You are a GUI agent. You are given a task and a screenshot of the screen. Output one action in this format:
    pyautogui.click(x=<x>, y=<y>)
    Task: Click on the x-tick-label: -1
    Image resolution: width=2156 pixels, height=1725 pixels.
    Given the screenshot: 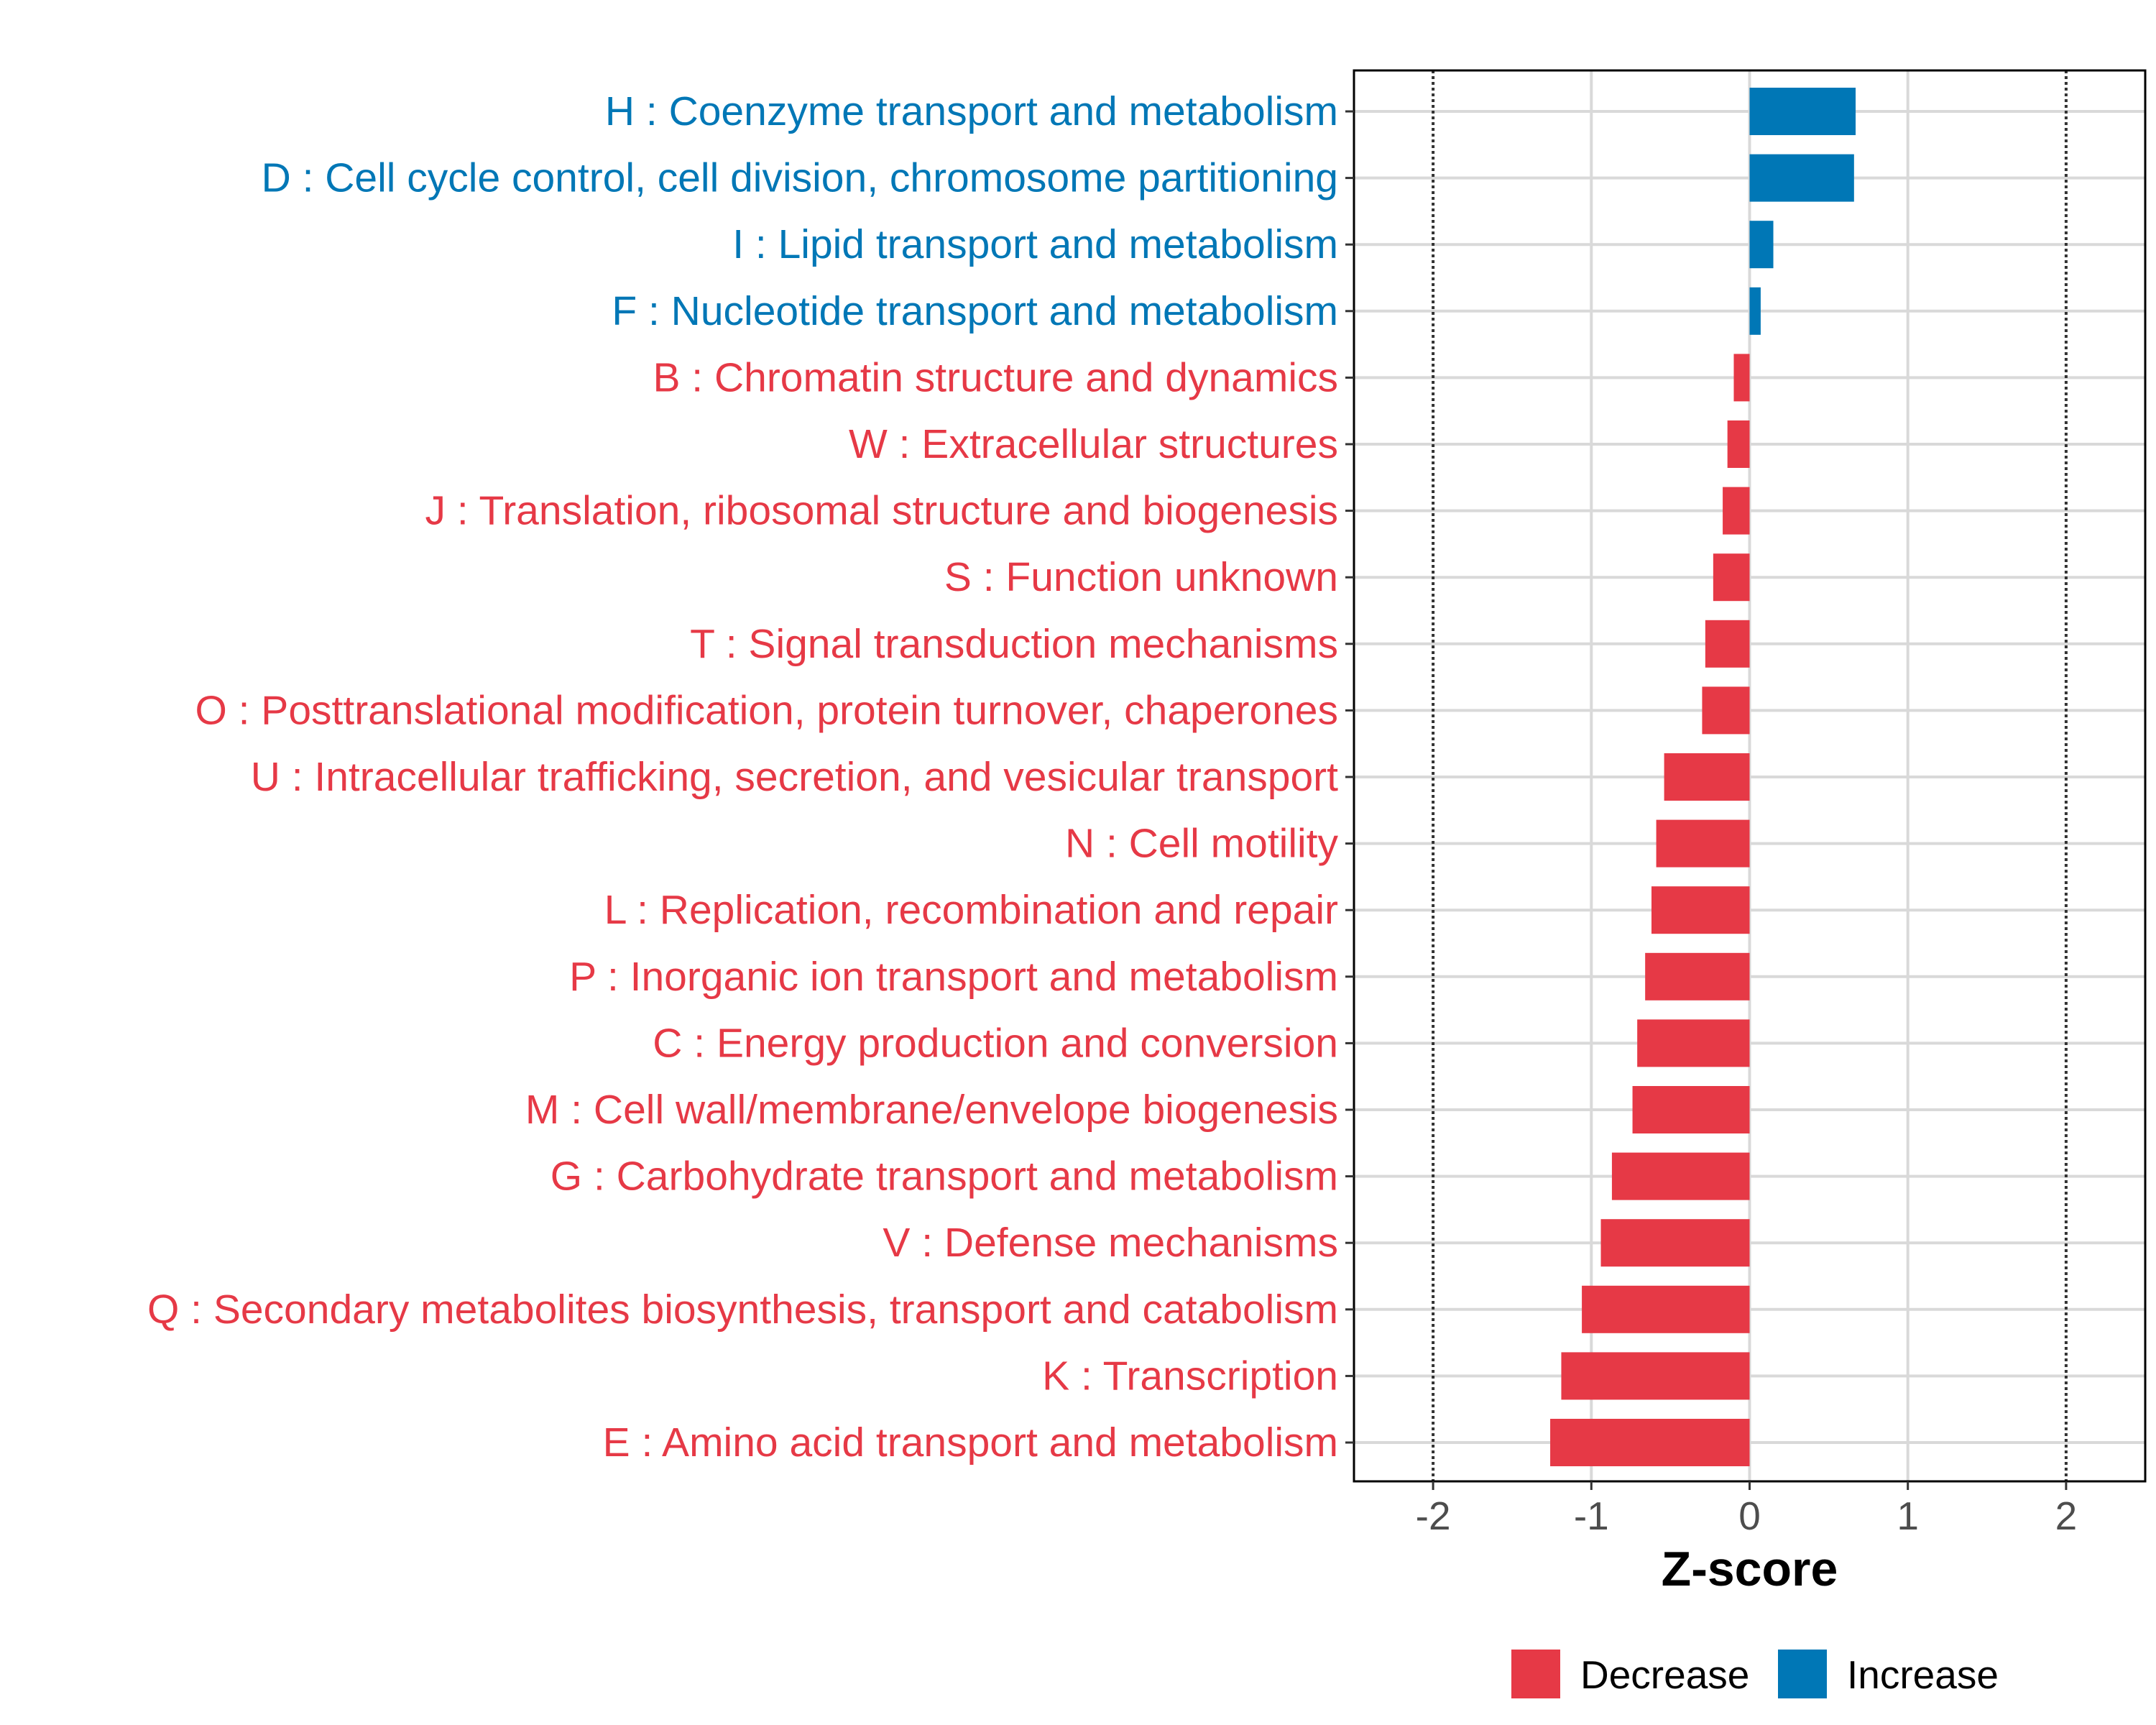 What is the action you would take?
    pyautogui.click(x=1592, y=1516)
    